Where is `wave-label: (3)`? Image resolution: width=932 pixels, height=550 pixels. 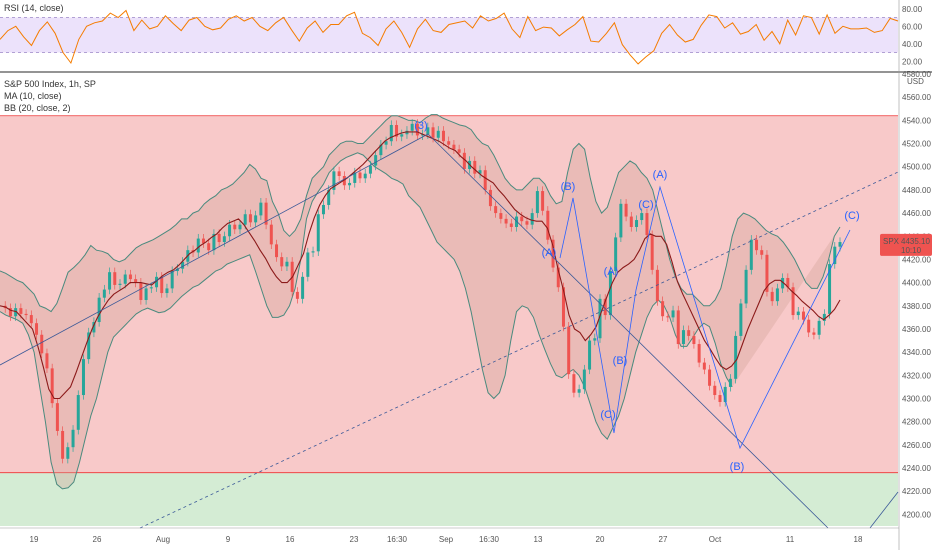
wave-label: (3) is located at coordinates (420, 126).